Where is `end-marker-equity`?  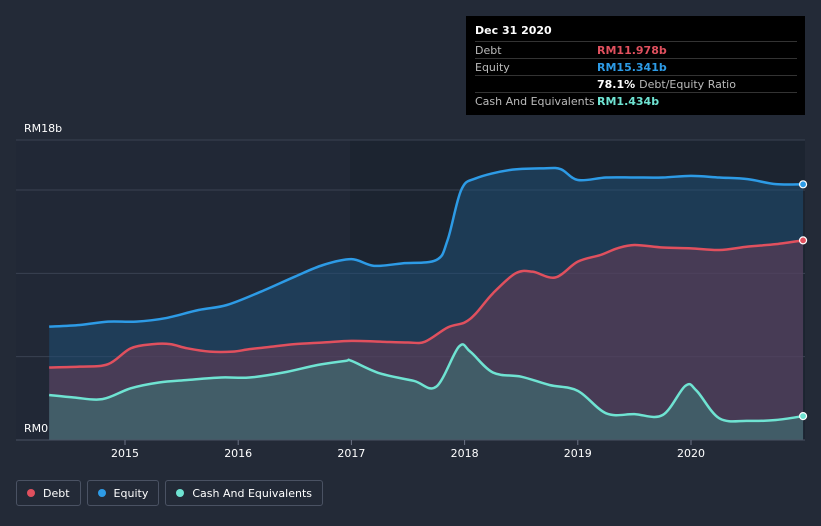 end-marker-equity is located at coordinates (803, 184).